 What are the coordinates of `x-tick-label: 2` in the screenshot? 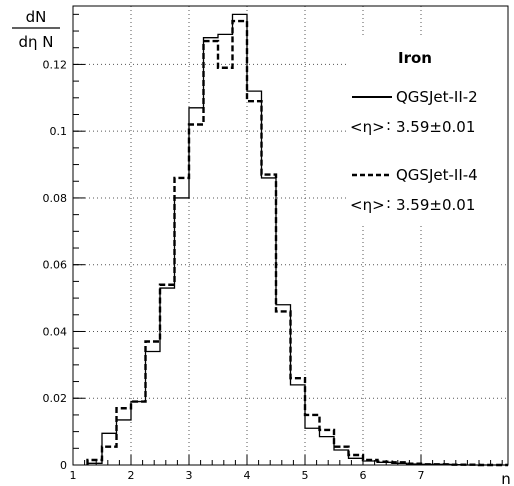 It's located at (131, 475).